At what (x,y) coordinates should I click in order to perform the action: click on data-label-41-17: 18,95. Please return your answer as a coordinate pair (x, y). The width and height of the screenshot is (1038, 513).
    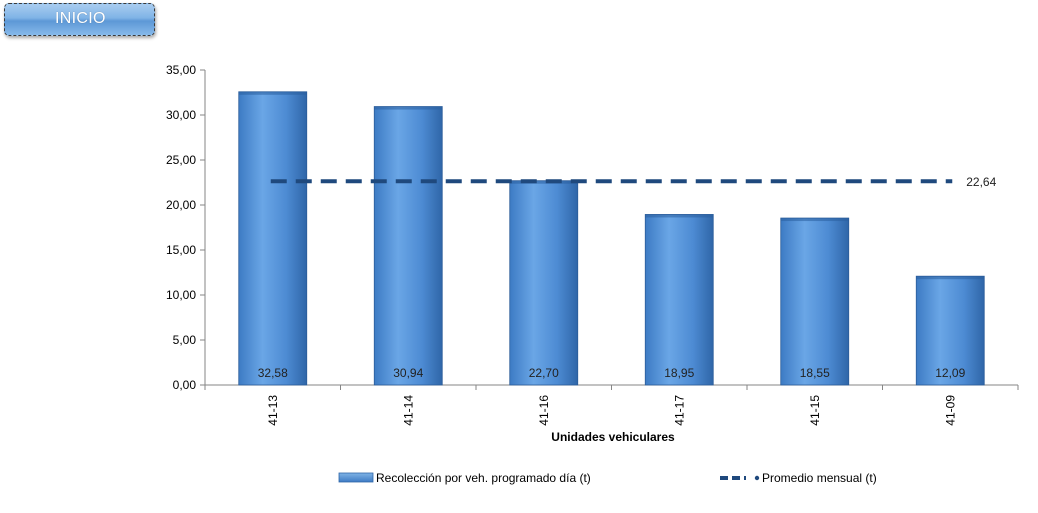
    Looking at the image, I should click on (679, 373).